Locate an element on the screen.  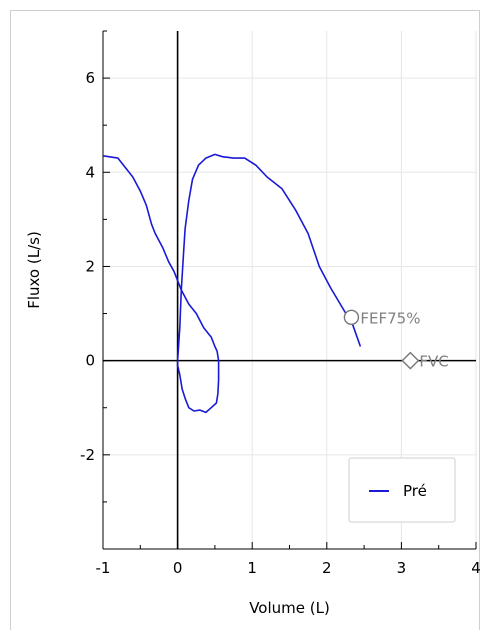
fef75-marker is located at coordinates (351, 317).